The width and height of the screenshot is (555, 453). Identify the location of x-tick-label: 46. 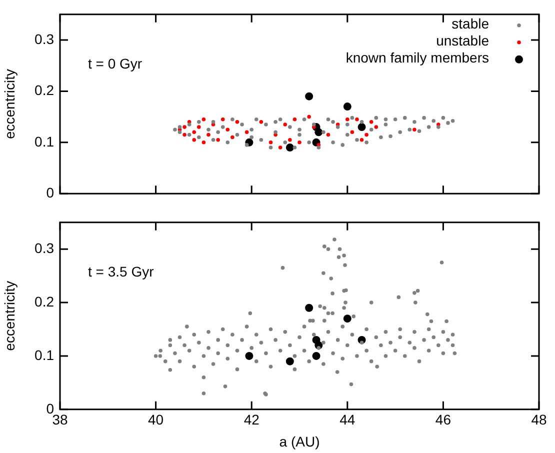
(443, 420).